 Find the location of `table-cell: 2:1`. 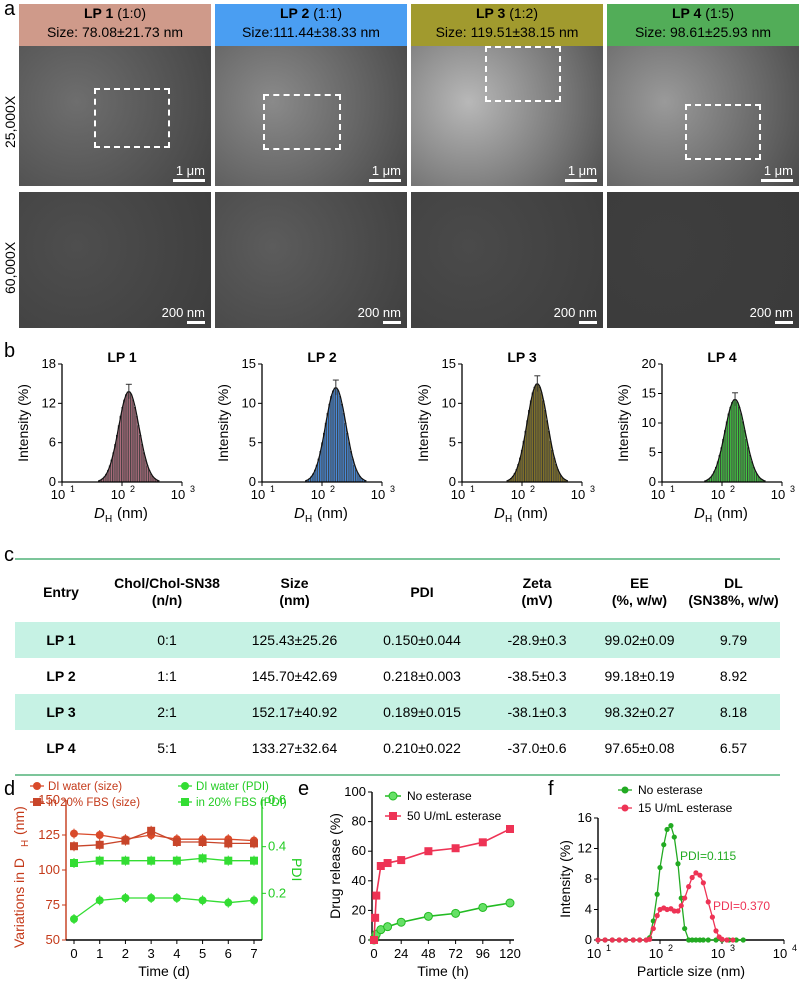

table-cell: 2:1 is located at coordinates (167, 712).